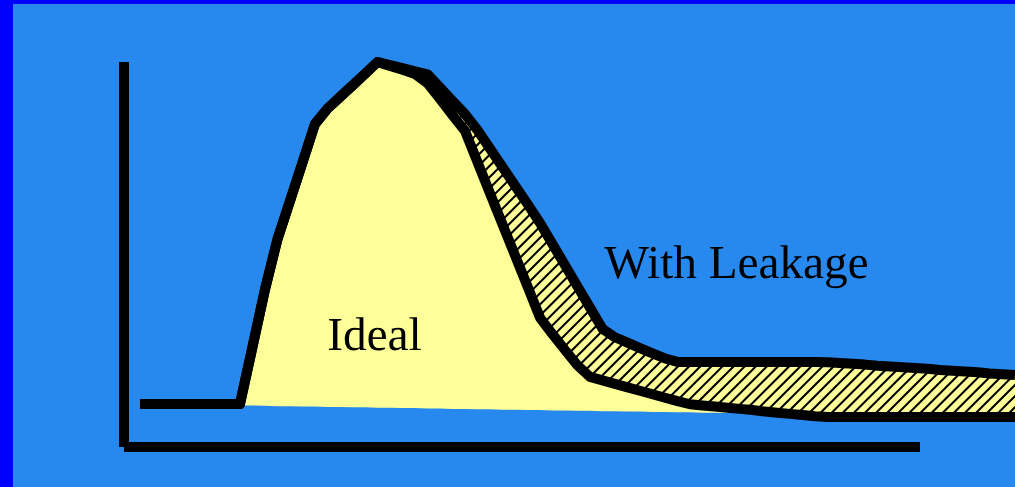  I want to click on series-label: With Leakage, so click(735, 267).